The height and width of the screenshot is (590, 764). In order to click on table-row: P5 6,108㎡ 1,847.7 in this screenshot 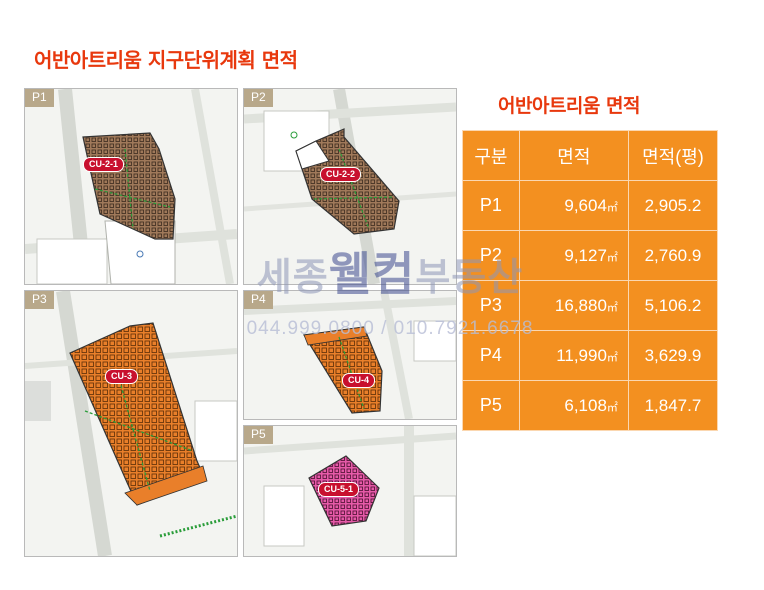, I will do `click(590, 405)`.